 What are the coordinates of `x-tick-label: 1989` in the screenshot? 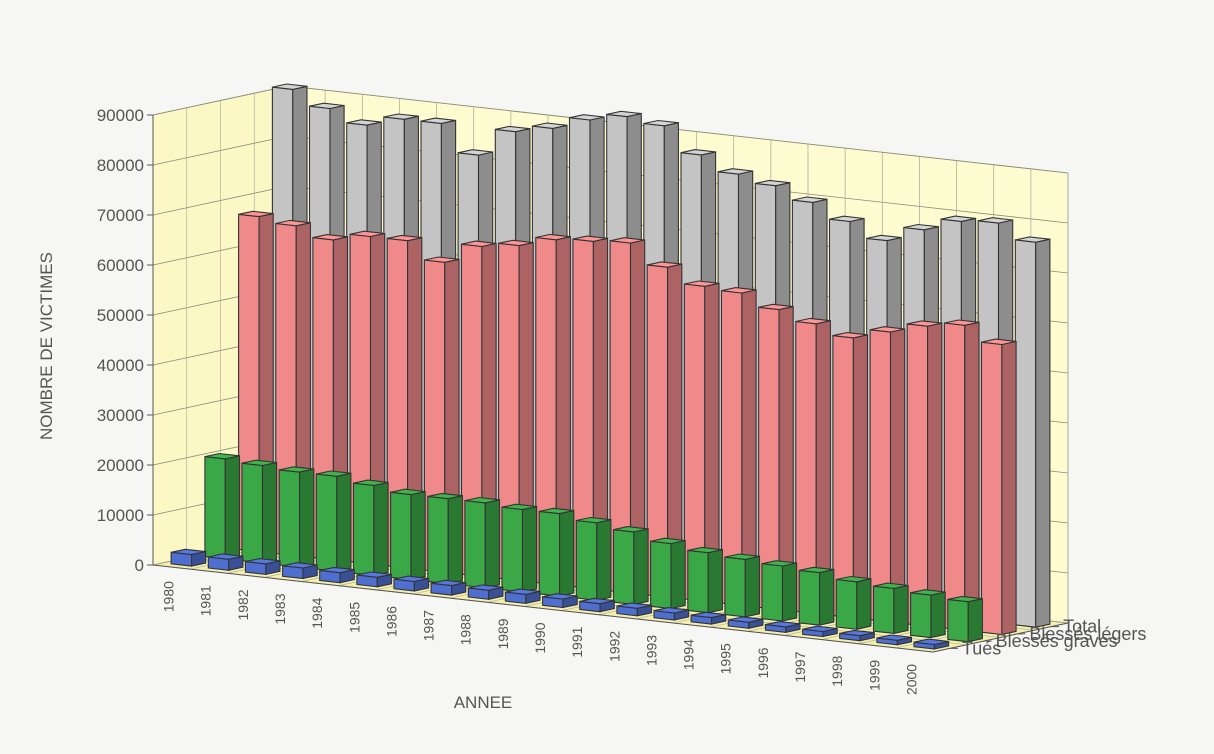 It's located at (503, 633).